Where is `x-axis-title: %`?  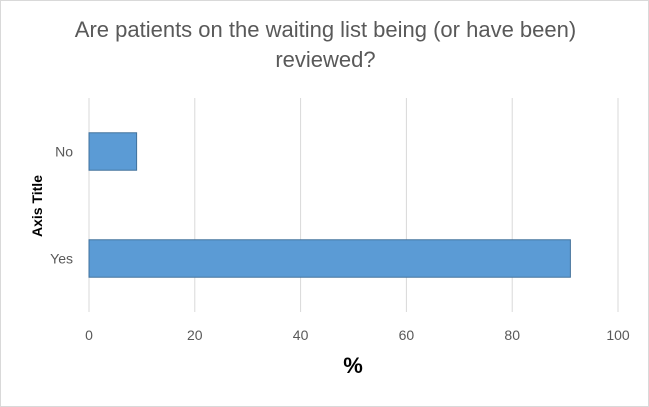 x-axis-title: % is located at coordinates (353, 365).